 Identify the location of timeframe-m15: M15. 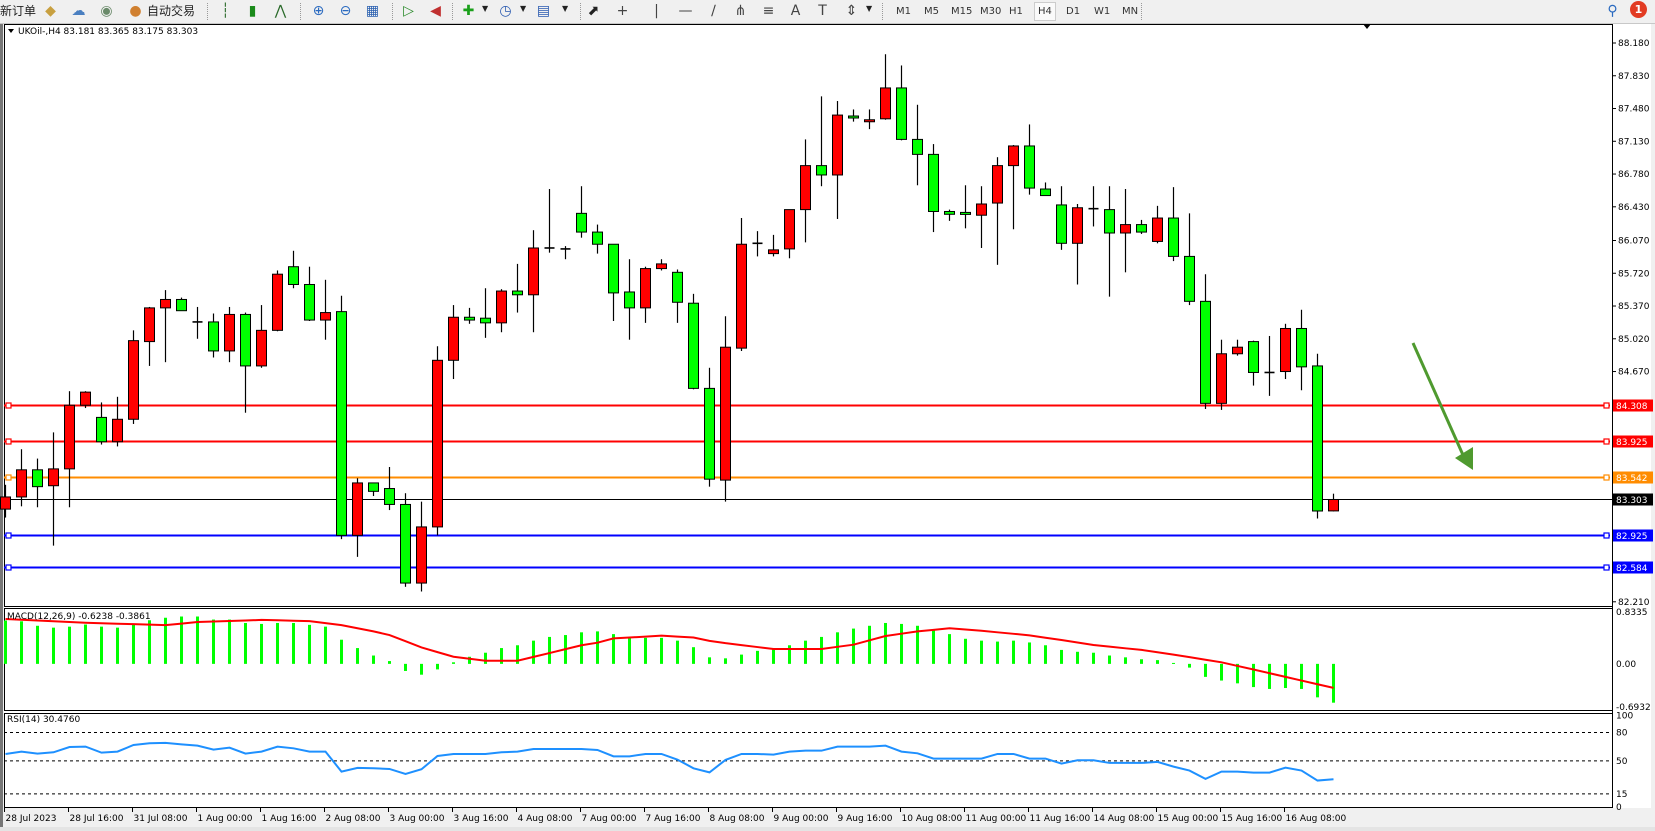
(962, 11).